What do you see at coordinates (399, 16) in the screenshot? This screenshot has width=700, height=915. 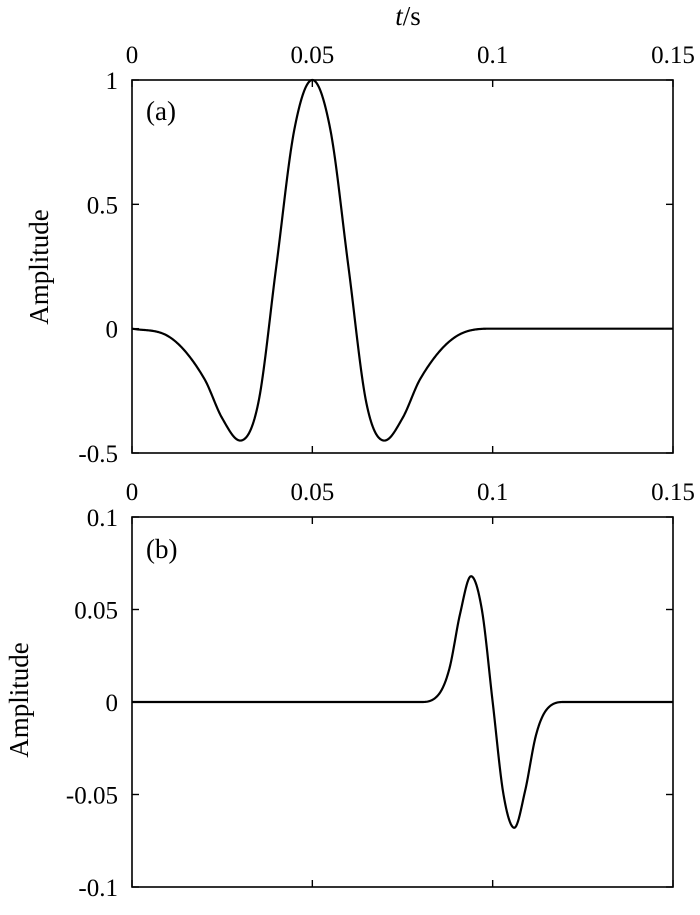 I see `x-axis-title-variable: t` at bounding box center [399, 16].